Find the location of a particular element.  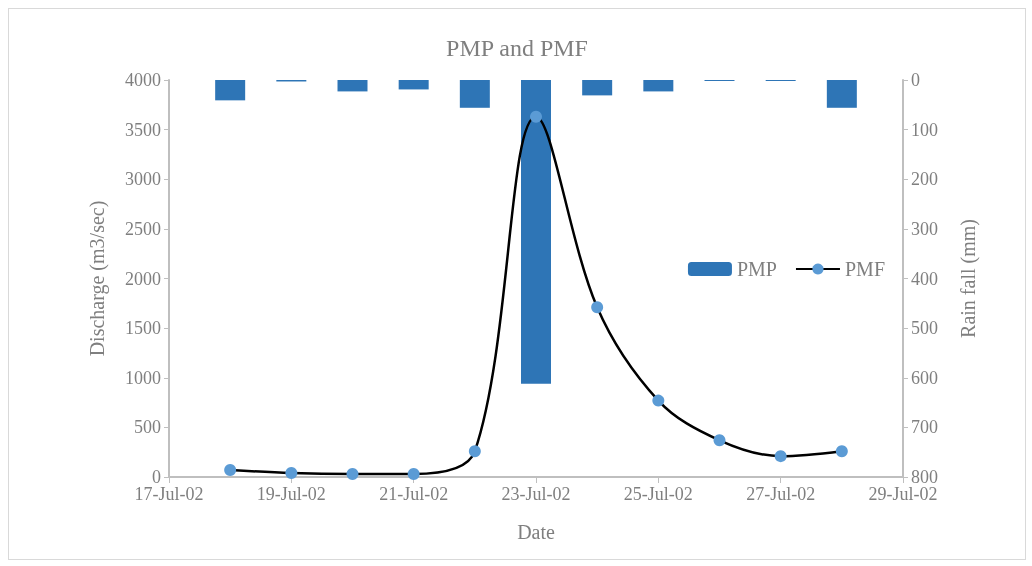

chart-title: PMP and PMF is located at coordinates (517, 48).